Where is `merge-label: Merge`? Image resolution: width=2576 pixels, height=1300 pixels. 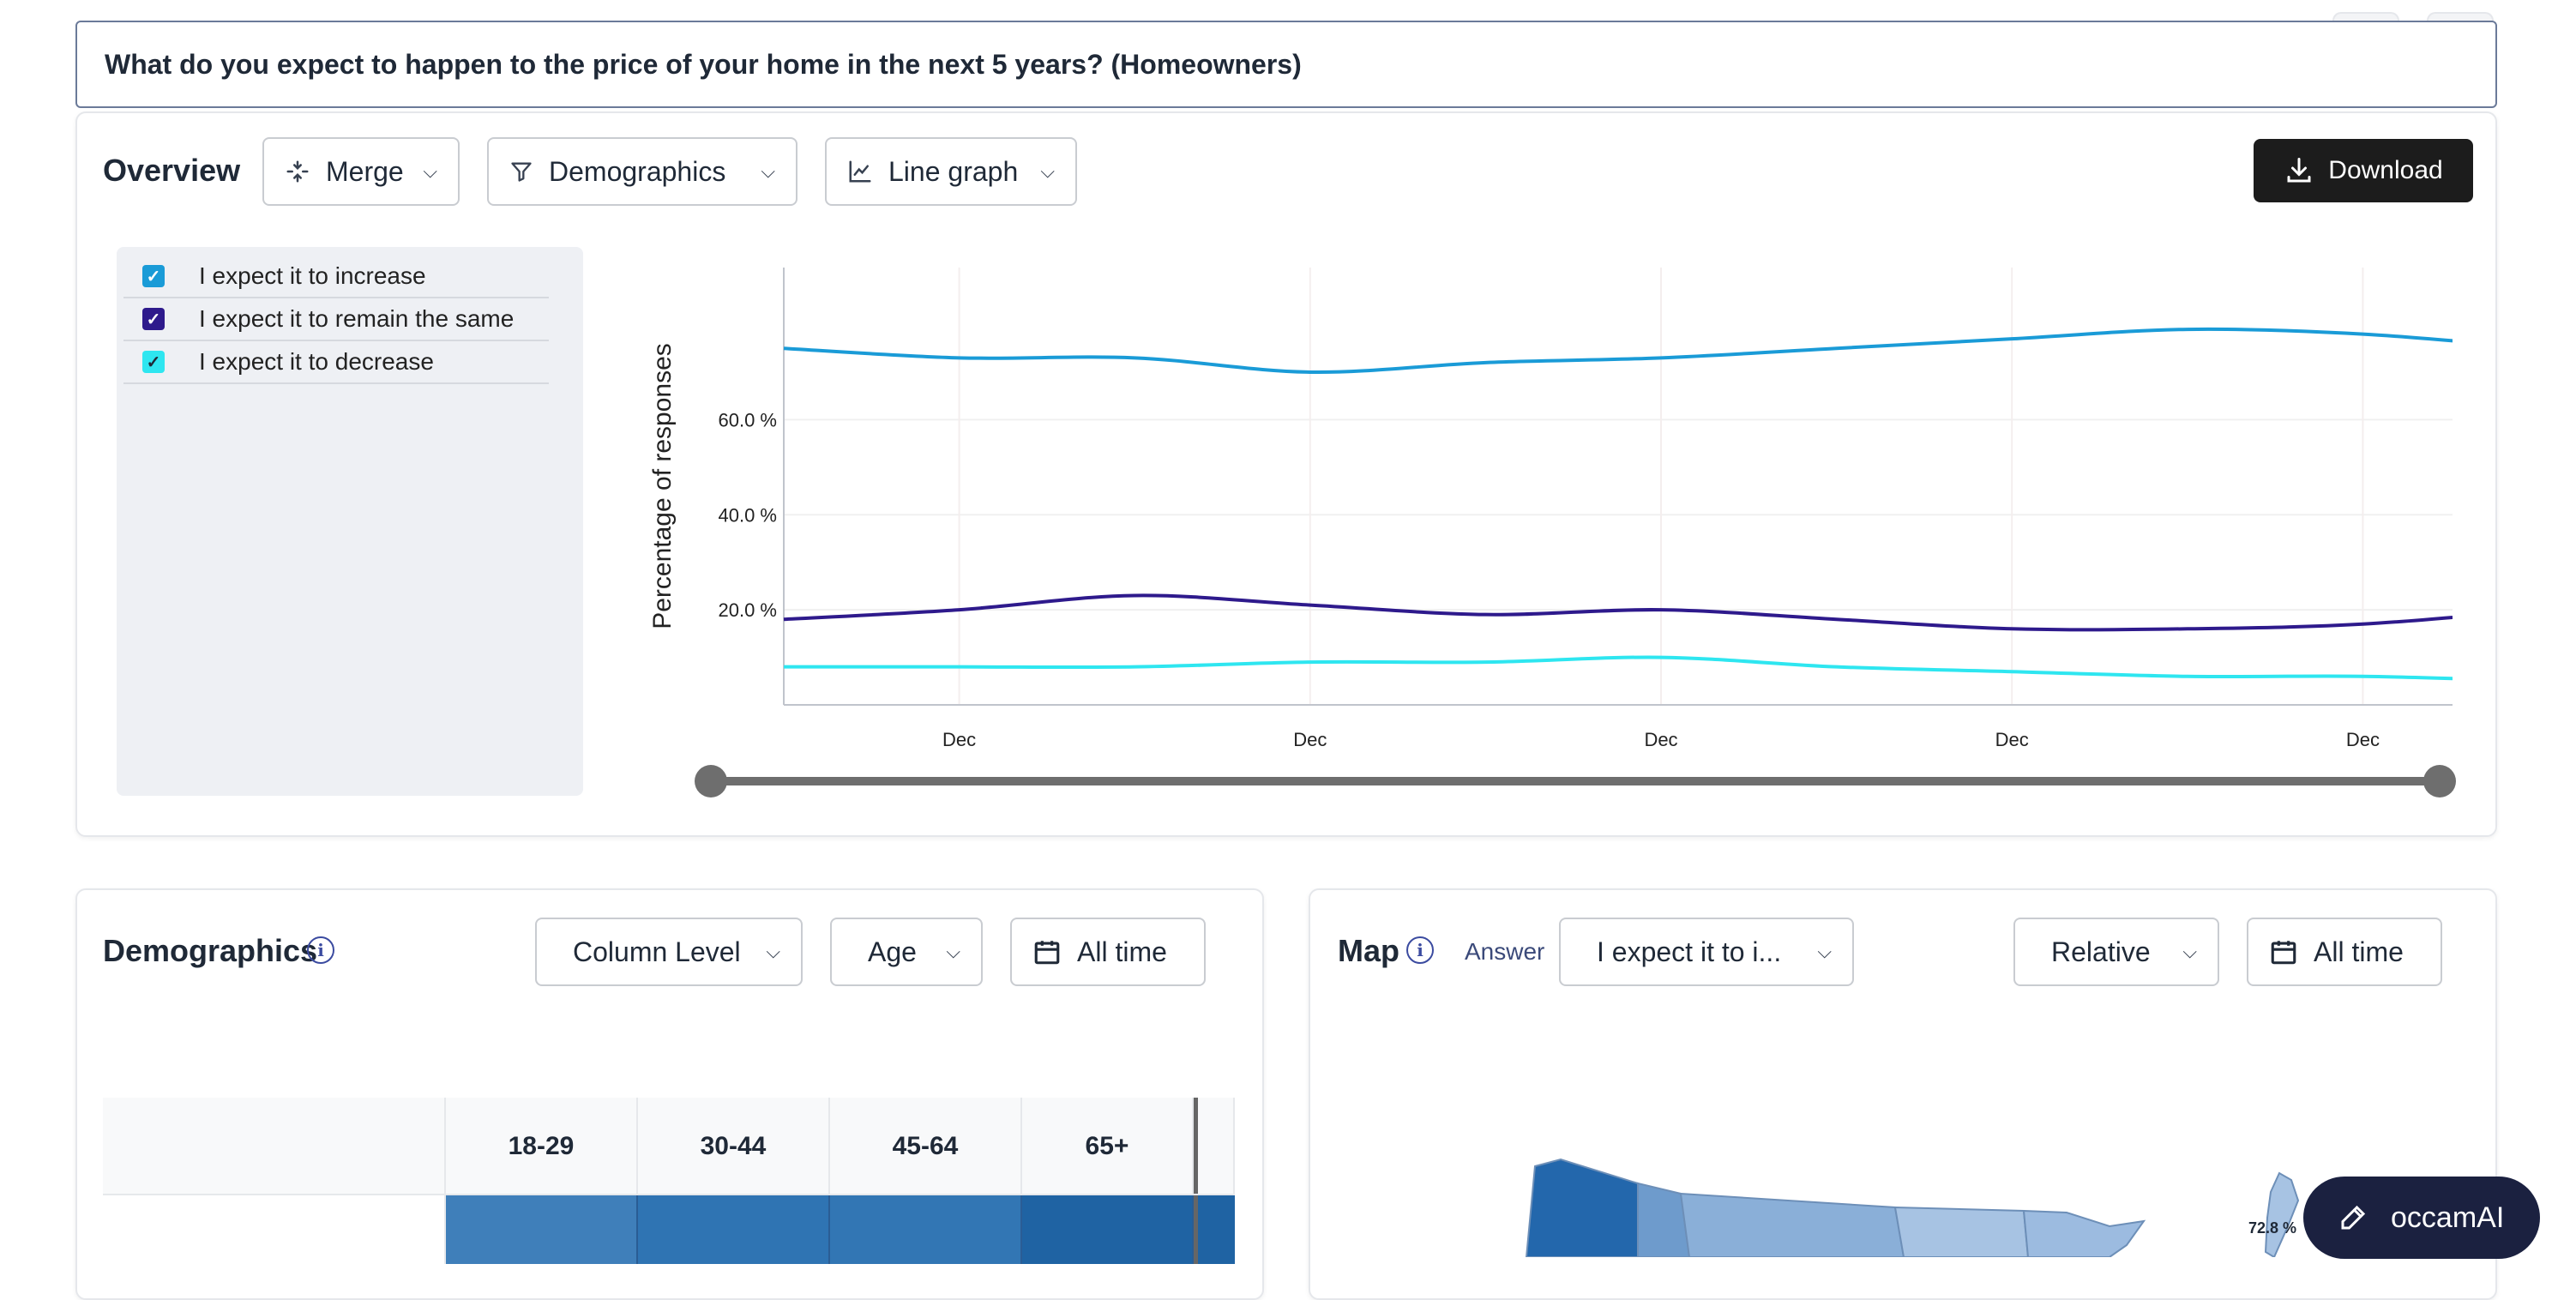 merge-label: Merge is located at coordinates (365, 171).